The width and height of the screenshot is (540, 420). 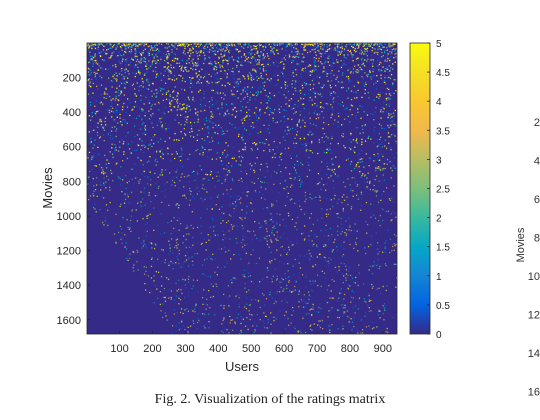 What do you see at coordinates (218, 349) in the screenshot?
I see `x-tick-label: 400` at bounding box center [218, 349].